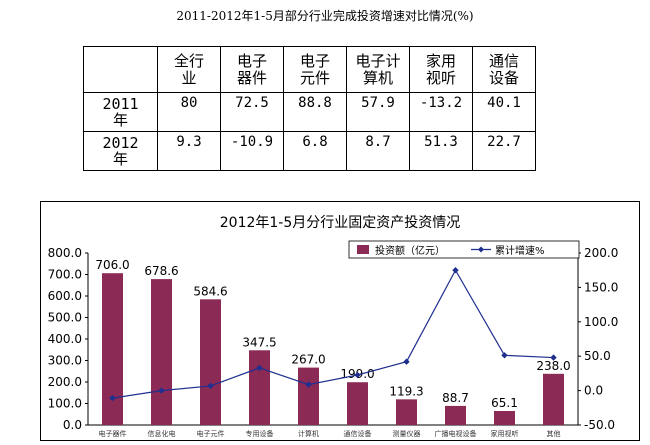  Describe the element at coordinates (162, 433) in the screenshot. I see `category-label: 信息化电` at that location.